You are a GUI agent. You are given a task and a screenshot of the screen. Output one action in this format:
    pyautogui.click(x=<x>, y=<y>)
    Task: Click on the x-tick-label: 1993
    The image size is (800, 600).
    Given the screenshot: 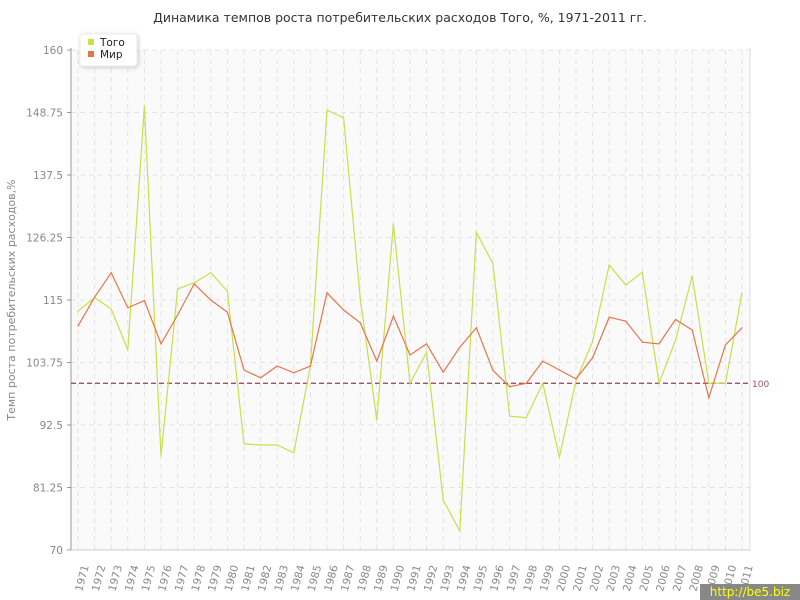 What is the action you would take?
    pyautogui.click(x=448, y=578)
    